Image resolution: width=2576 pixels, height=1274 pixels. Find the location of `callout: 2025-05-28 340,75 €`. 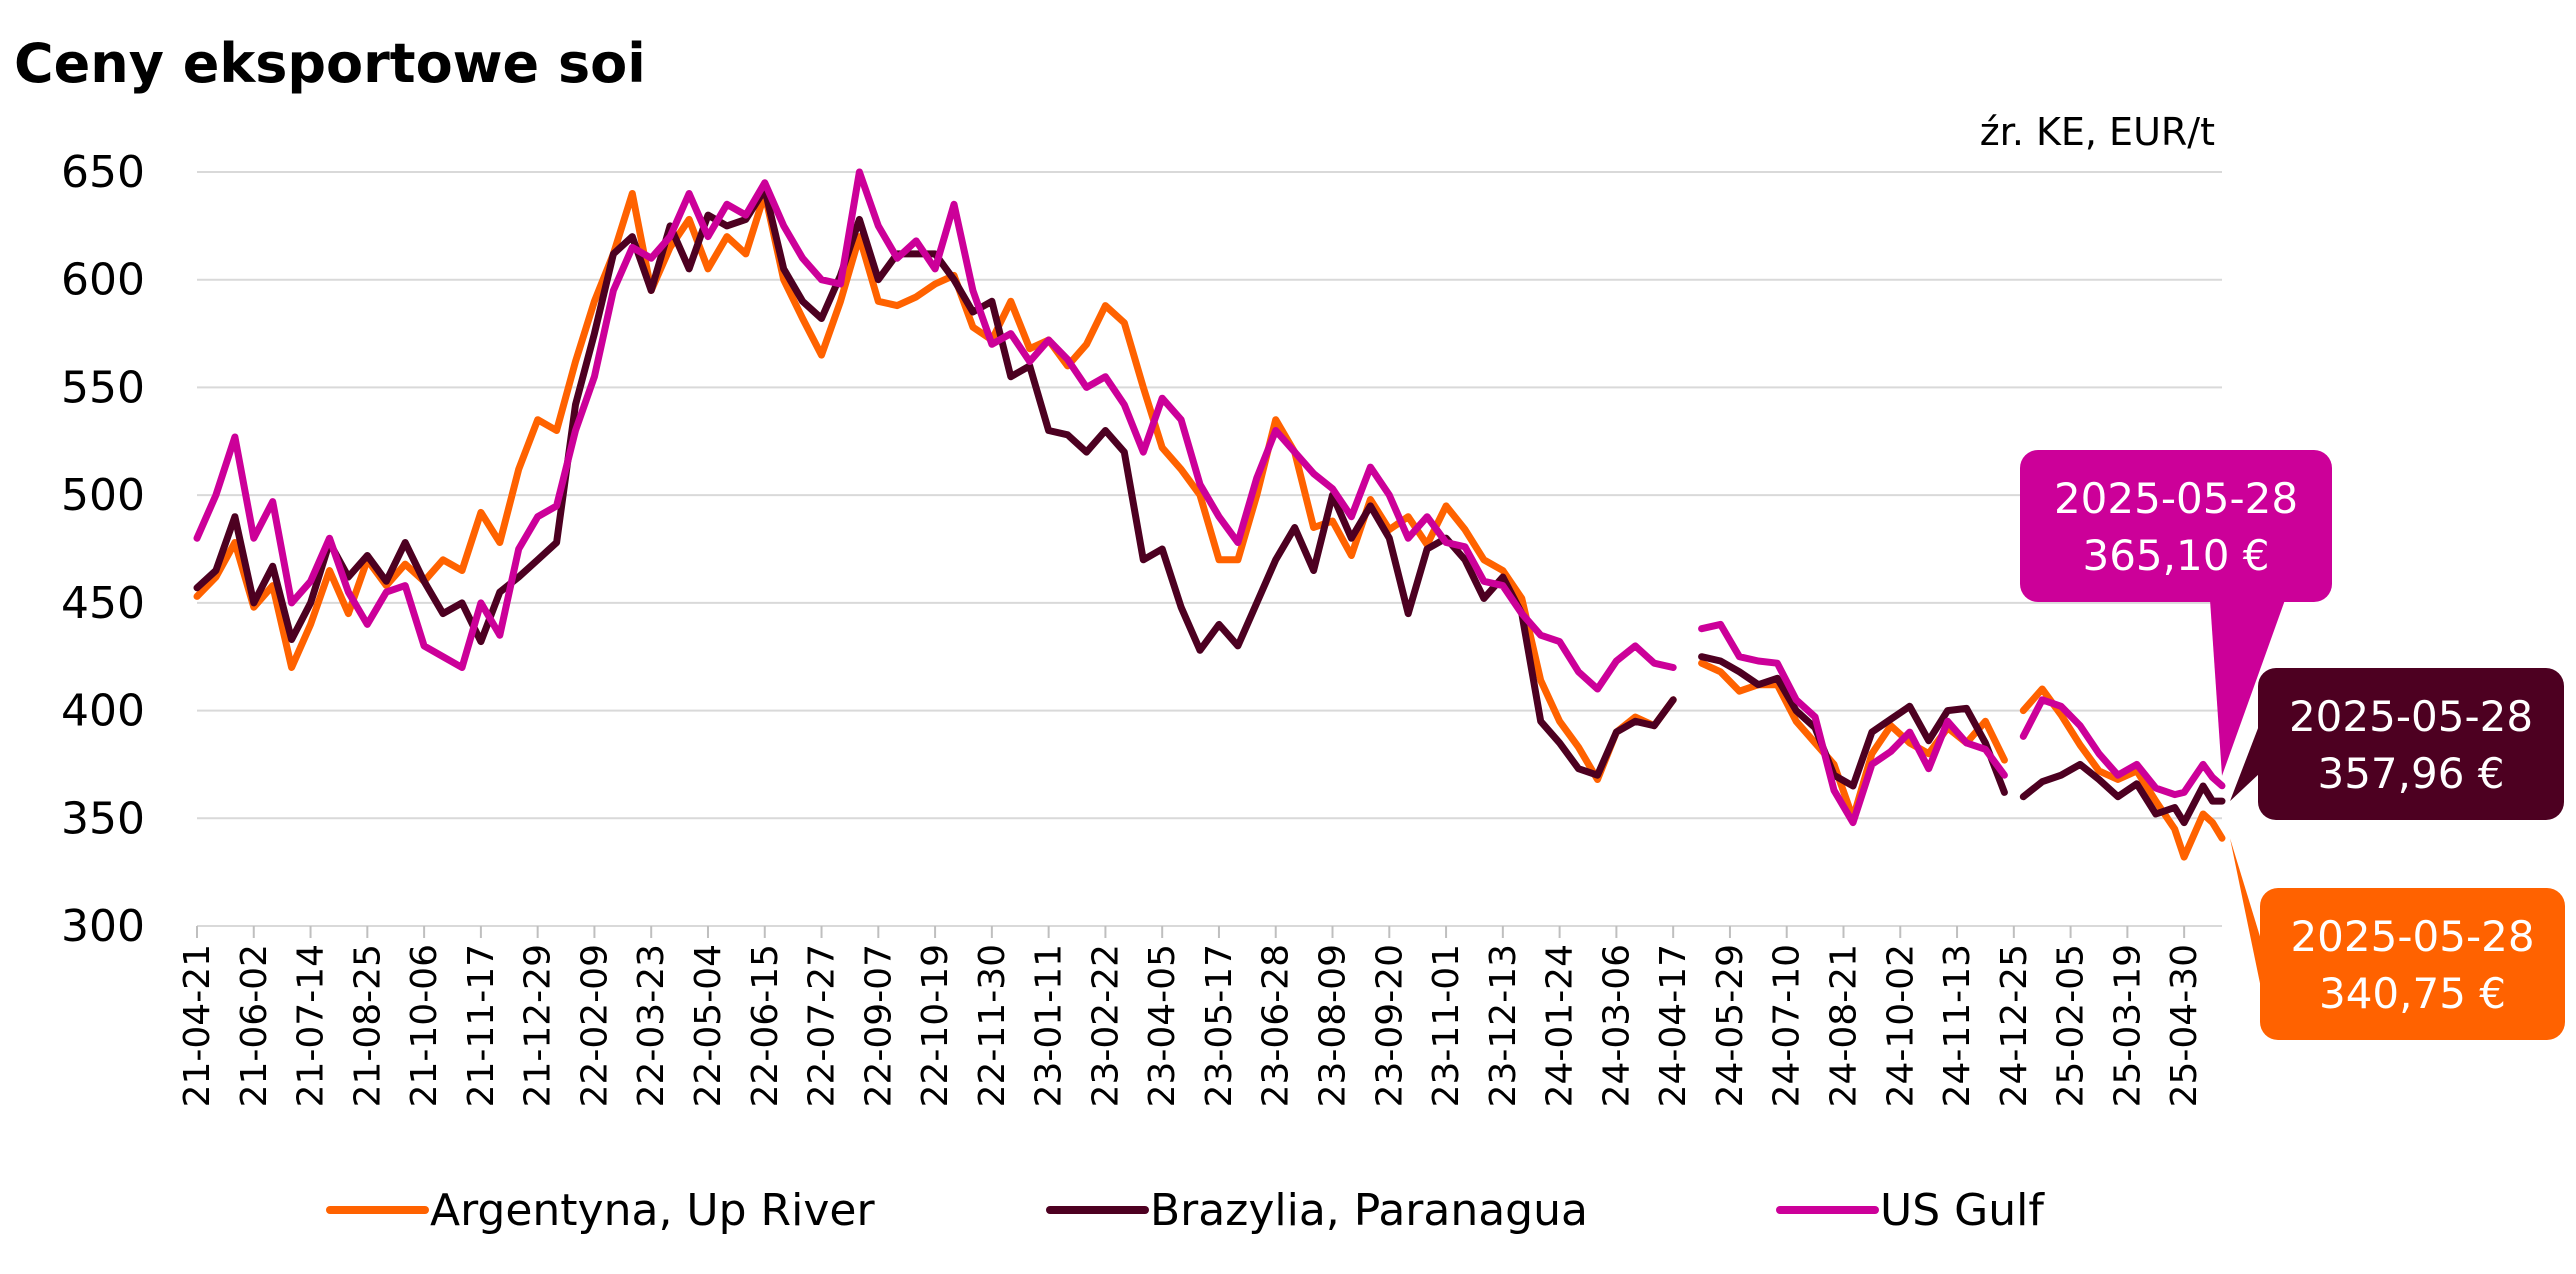

callout: 2025-05-28 340,75 € is located at coordinates (2397, 939).